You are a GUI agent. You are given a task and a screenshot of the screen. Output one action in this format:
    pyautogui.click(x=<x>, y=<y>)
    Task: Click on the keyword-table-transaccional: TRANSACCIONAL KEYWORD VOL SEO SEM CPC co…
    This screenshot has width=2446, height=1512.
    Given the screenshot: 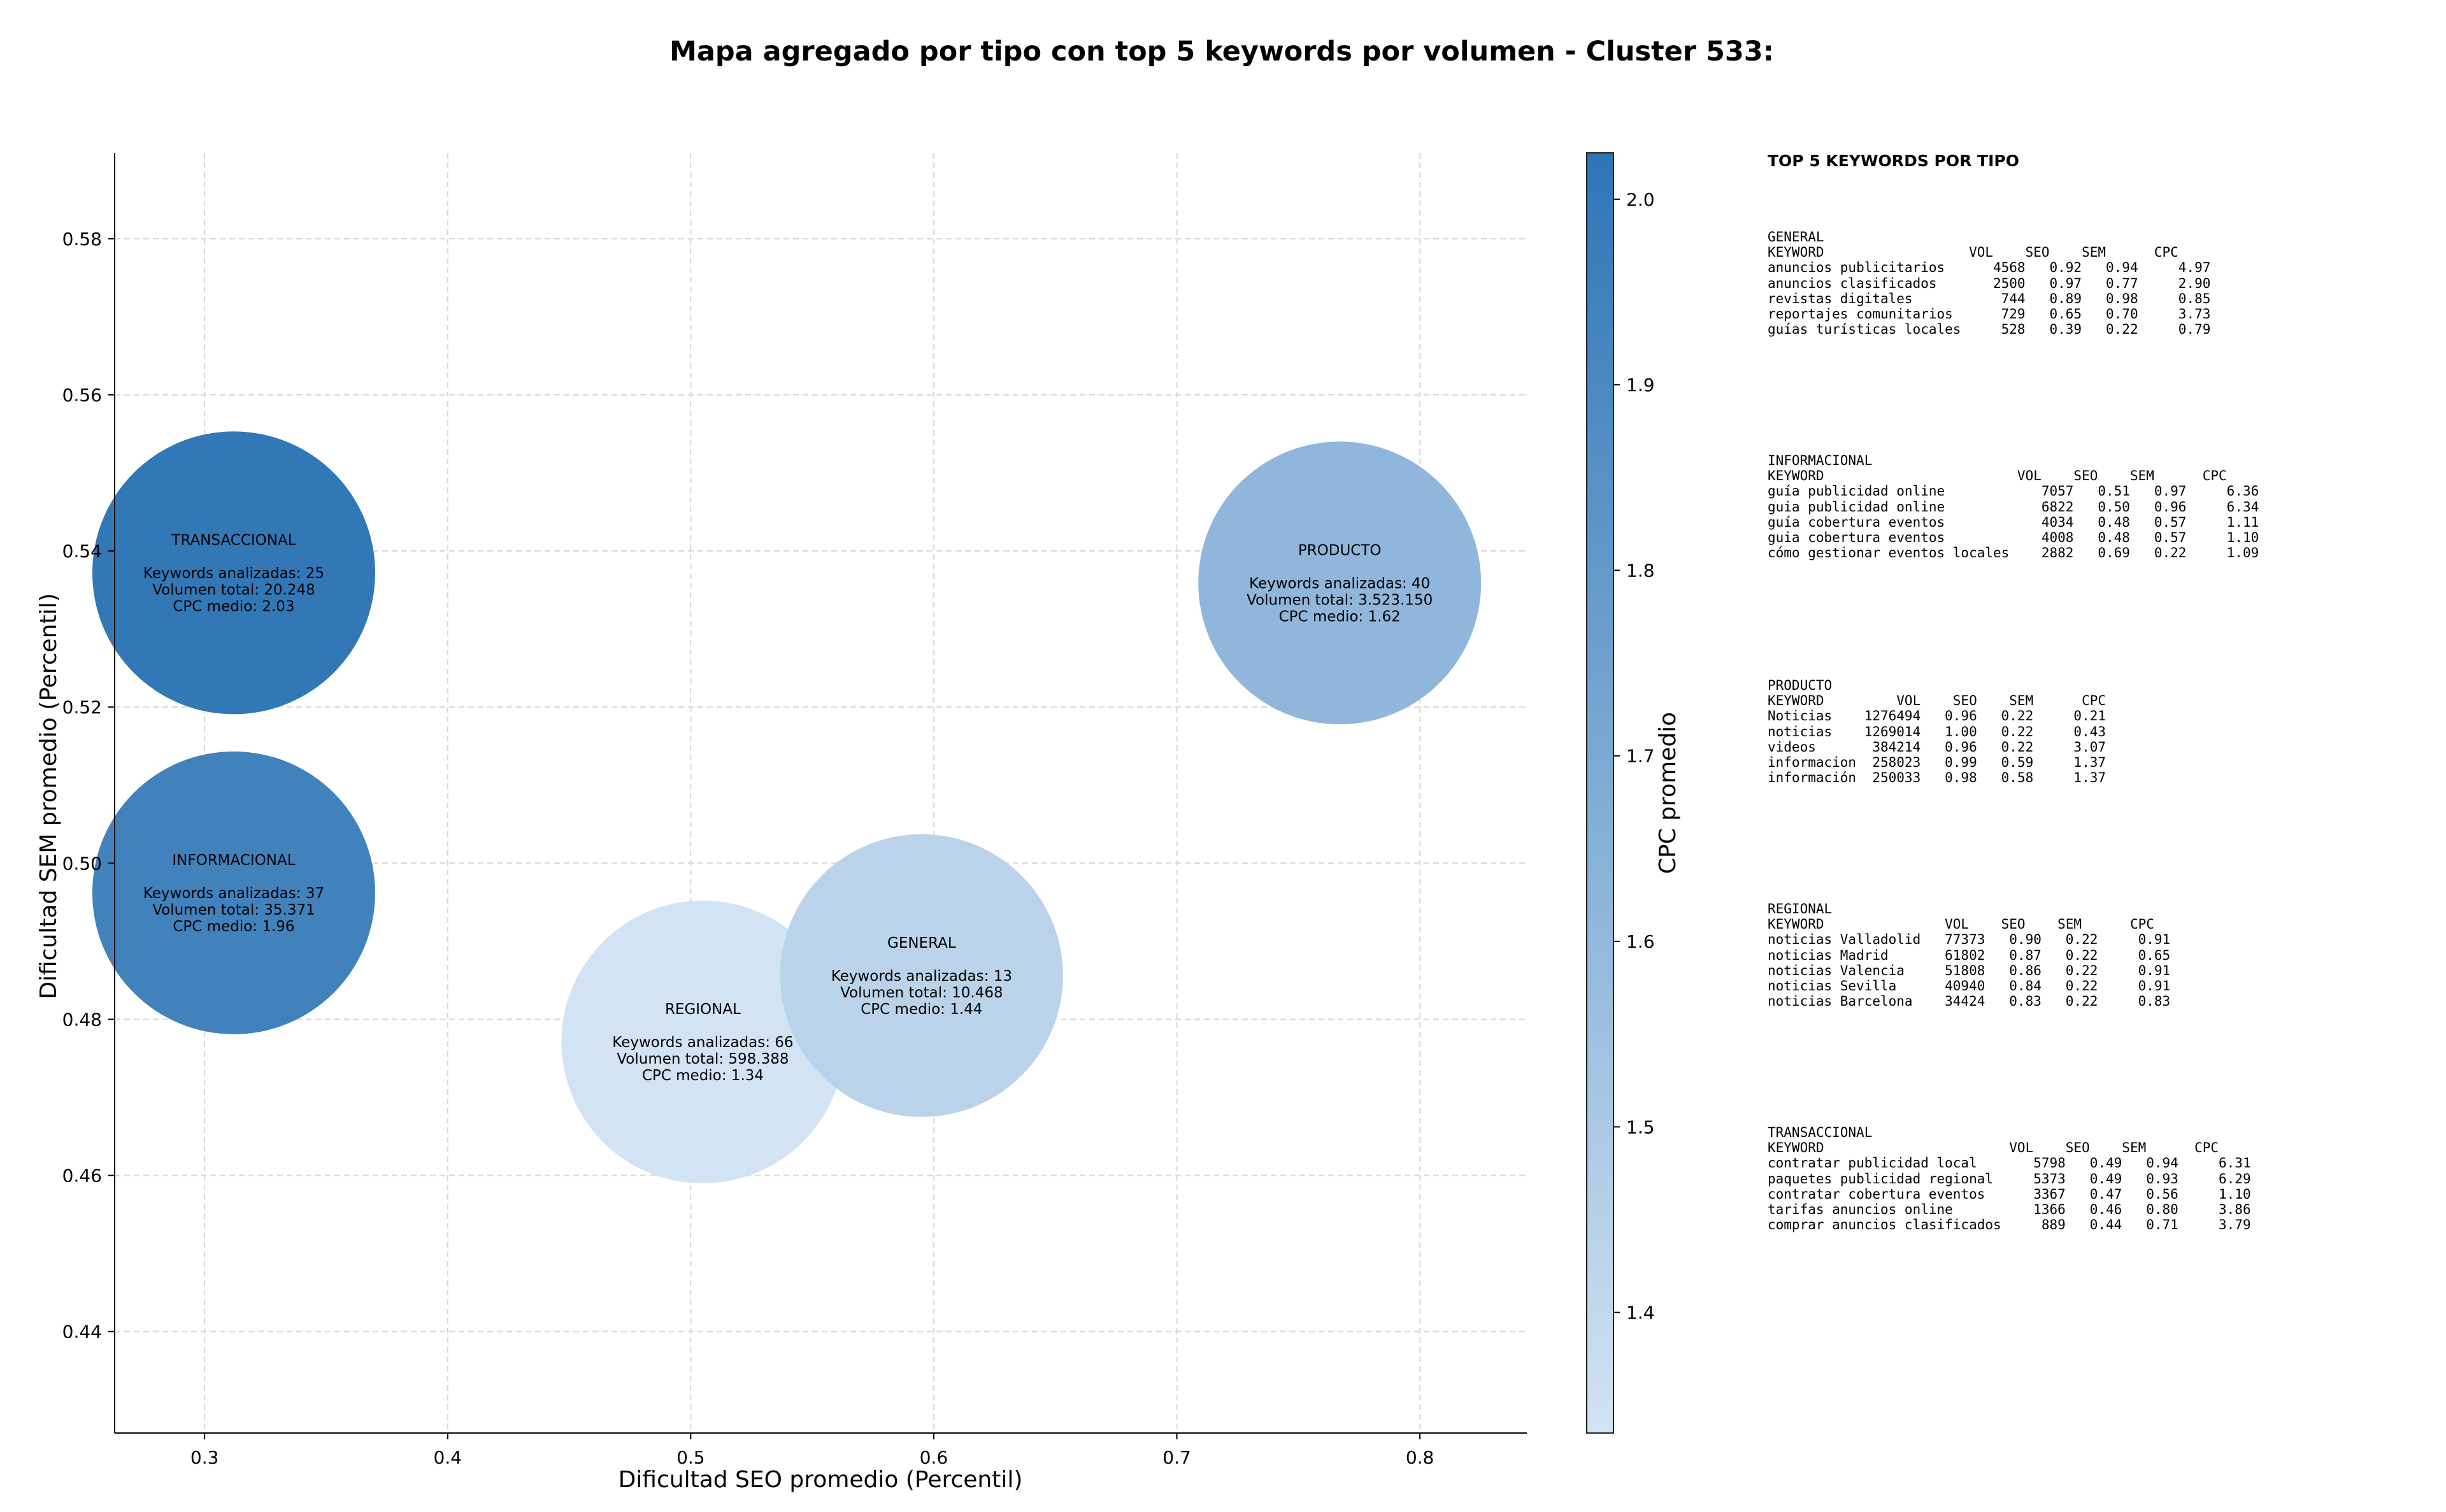 What is the action you would take?
    pyautogui.click(x=2009, y=1179)
    